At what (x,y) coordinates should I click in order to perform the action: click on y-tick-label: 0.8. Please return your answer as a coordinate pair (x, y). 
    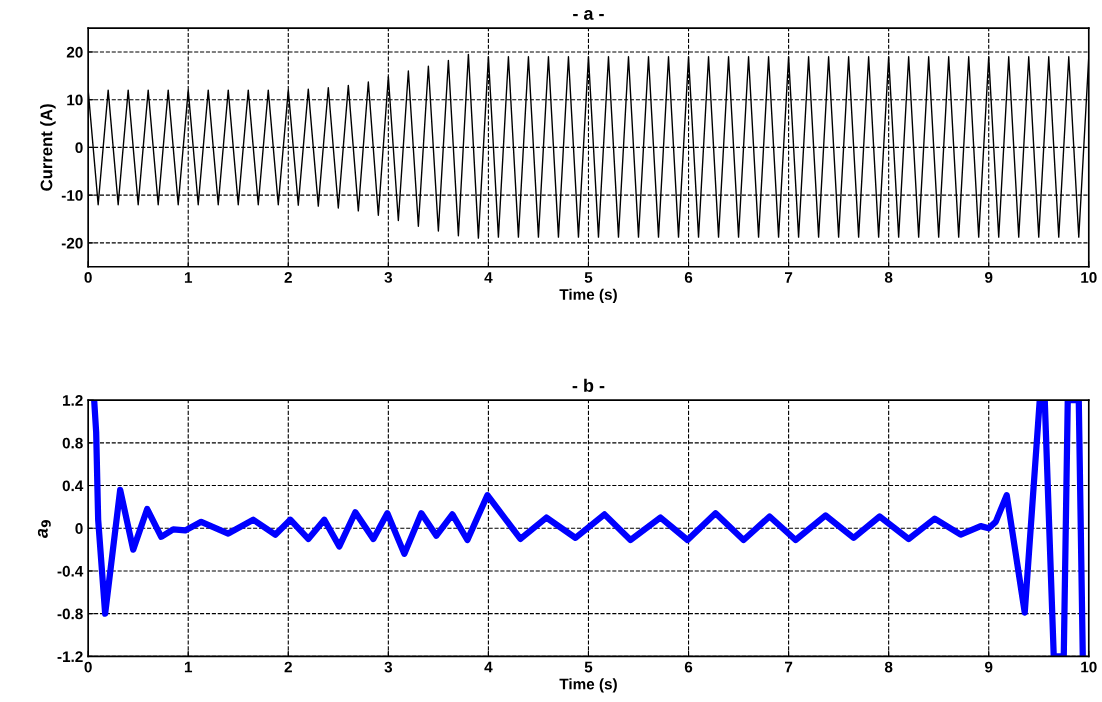
    Looking at the image, I should click on (72, 443).